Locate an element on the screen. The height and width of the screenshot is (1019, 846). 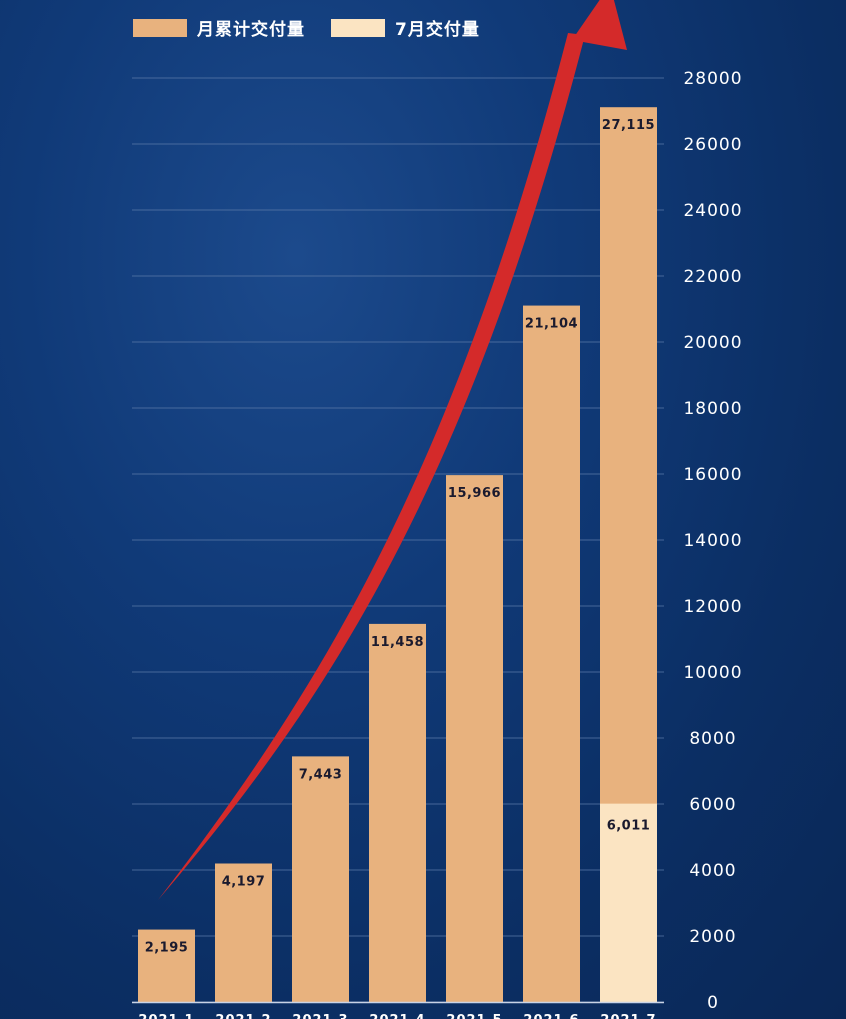
y-tick-label: 6000 is located at coordinates (712, 805).